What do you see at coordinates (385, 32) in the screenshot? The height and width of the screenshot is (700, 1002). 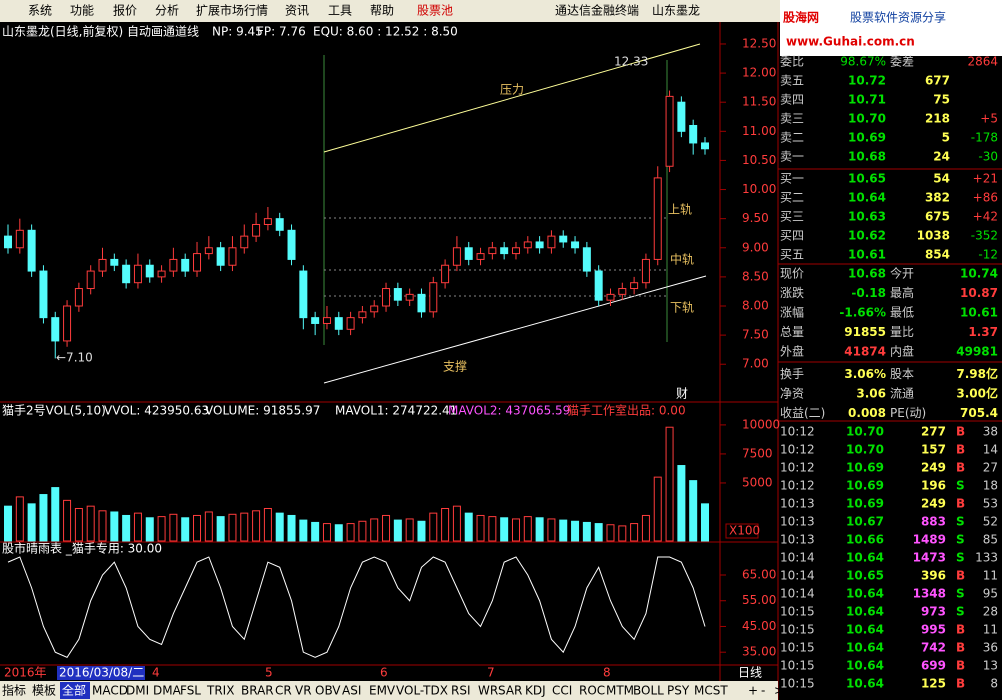 I see `chart-indicator: EQU: 8.60 : 12.52 : 8.50` at bounding box center [385, 32].